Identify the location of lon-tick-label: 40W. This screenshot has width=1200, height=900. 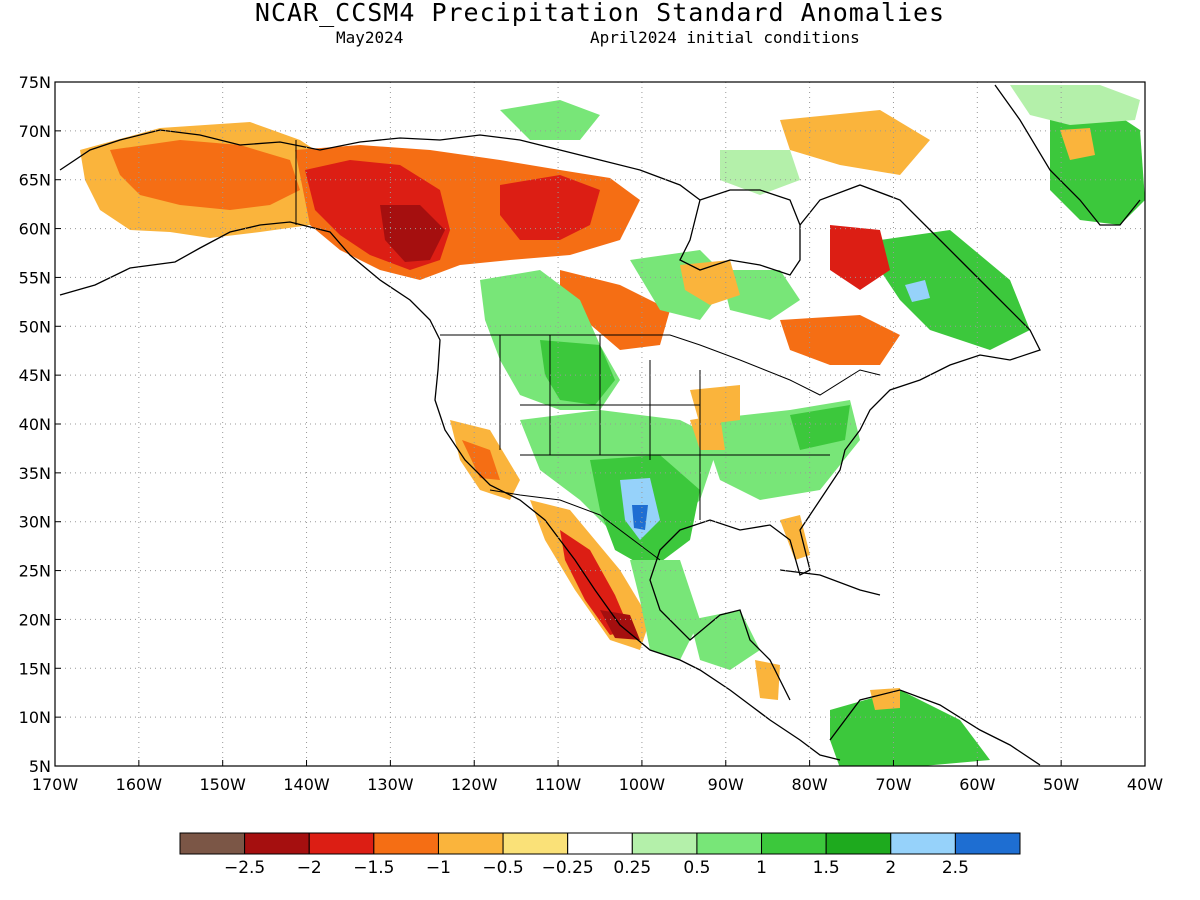
(1145, 784).